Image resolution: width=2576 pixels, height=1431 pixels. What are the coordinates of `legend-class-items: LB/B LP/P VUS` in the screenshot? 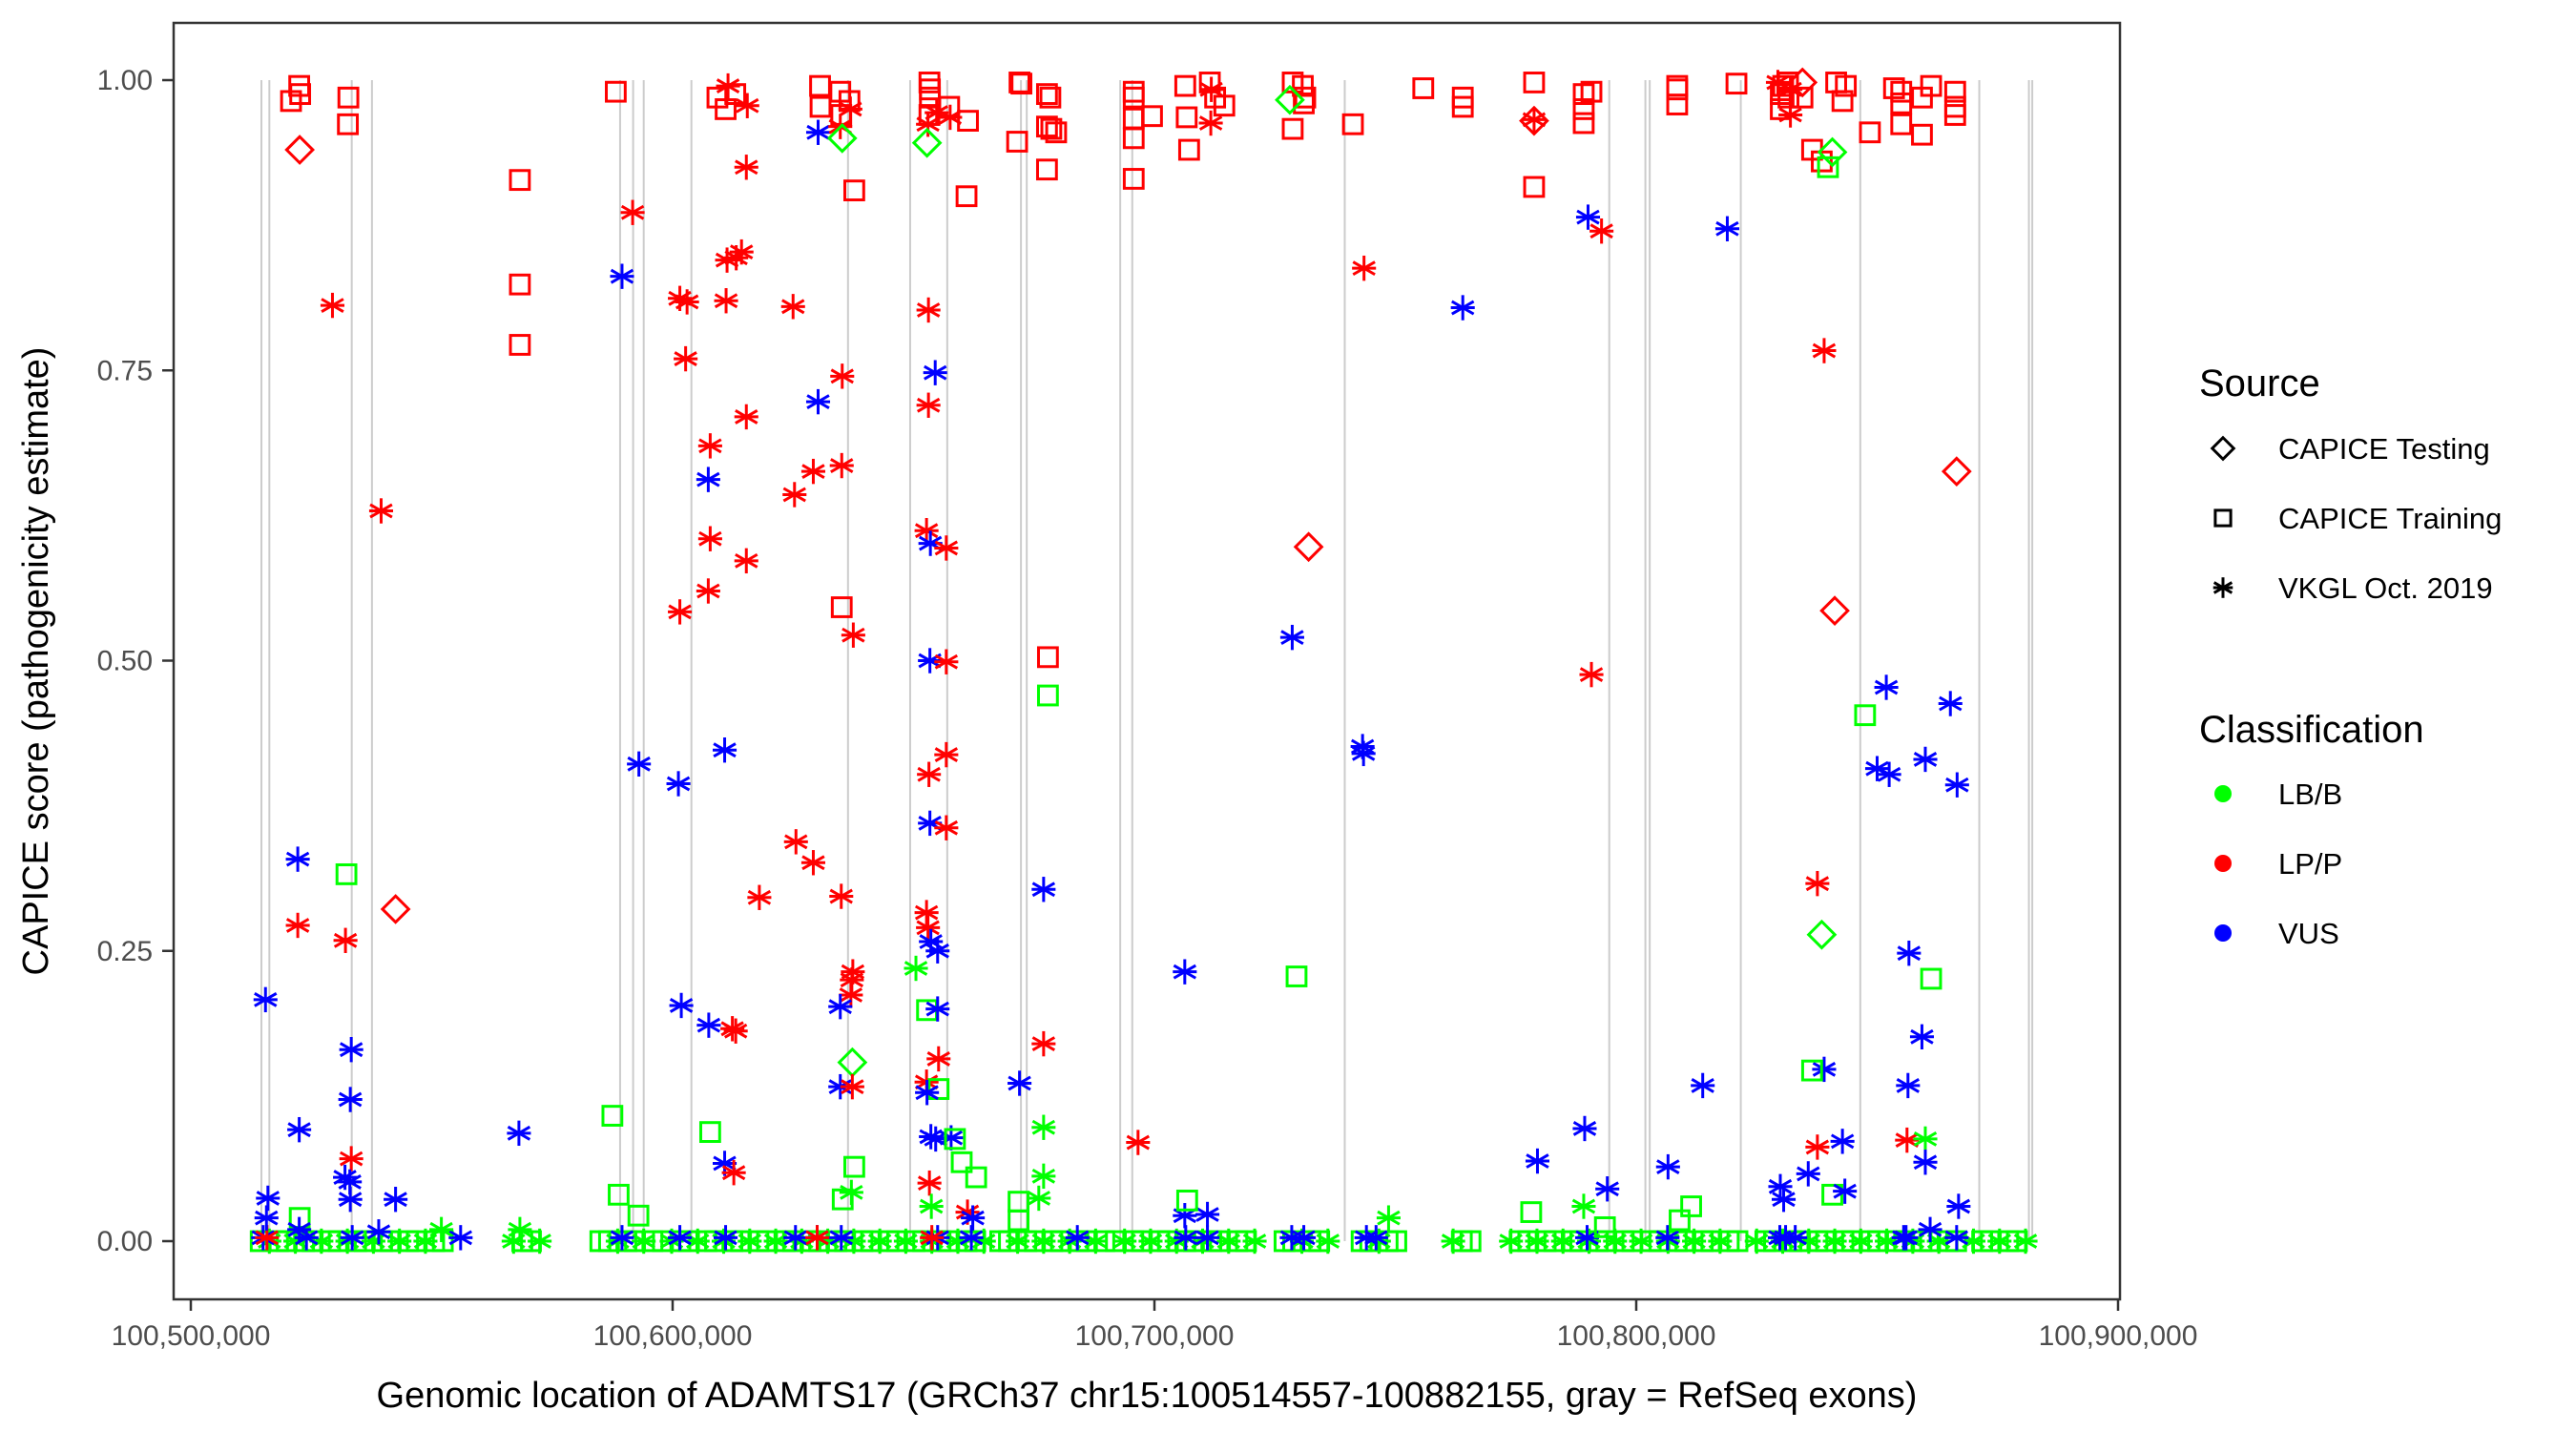 It's located at (2278, 864).